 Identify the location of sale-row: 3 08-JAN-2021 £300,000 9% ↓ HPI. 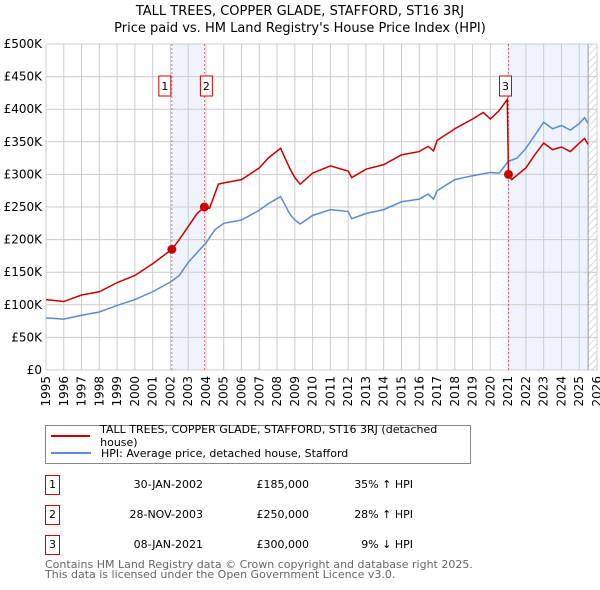
(245, 545).